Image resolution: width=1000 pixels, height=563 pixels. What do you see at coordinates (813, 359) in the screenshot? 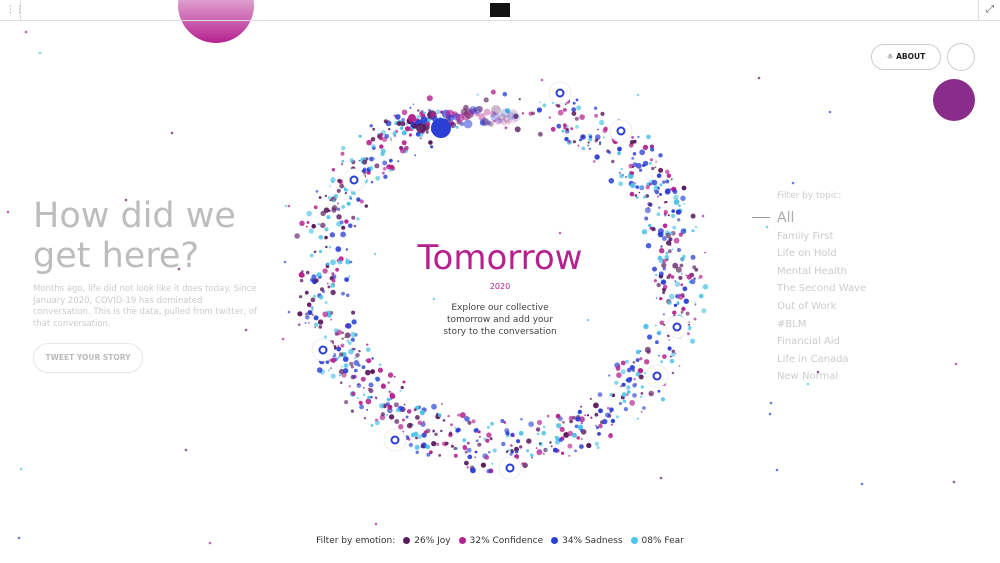
I see `topic: Life in Canada` at bounding box center [813, 359].